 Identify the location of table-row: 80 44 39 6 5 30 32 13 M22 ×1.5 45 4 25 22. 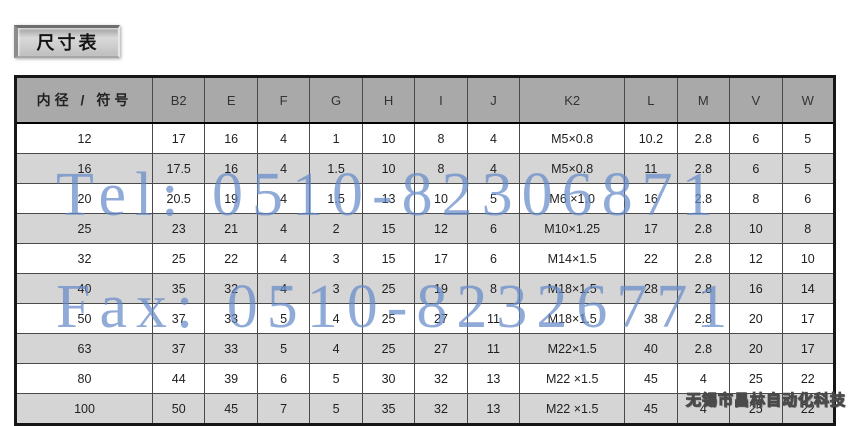
(425, 378).